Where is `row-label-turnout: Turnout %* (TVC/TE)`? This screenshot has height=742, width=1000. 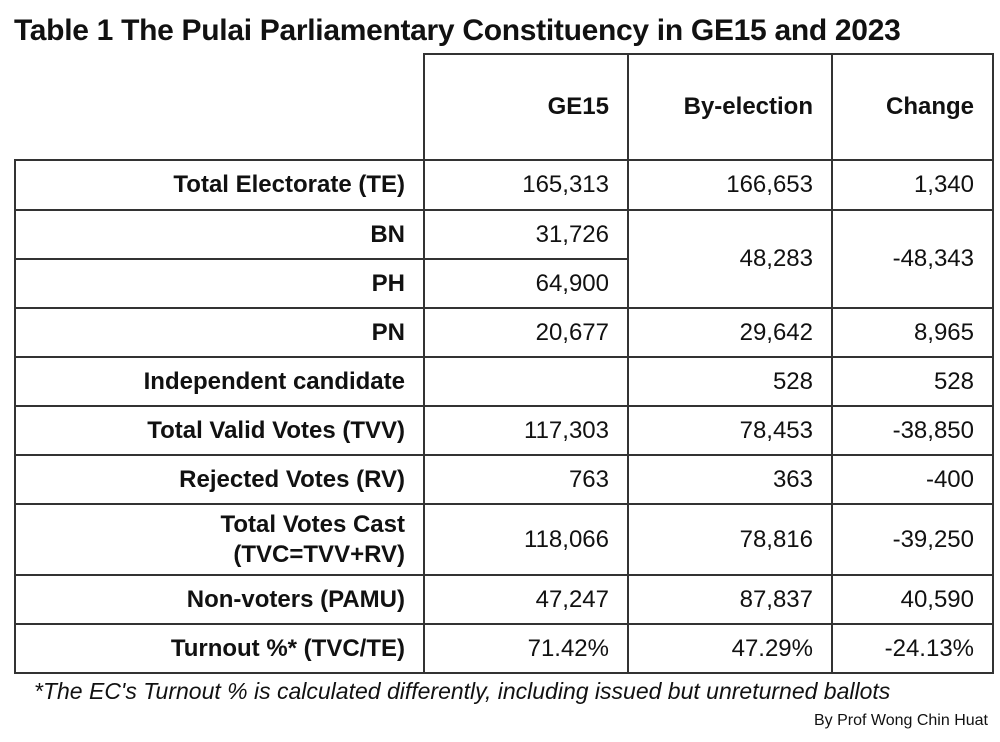 row-label-turnout: Turnout %* (TVC/TE) is located at coordinates (219, 648).